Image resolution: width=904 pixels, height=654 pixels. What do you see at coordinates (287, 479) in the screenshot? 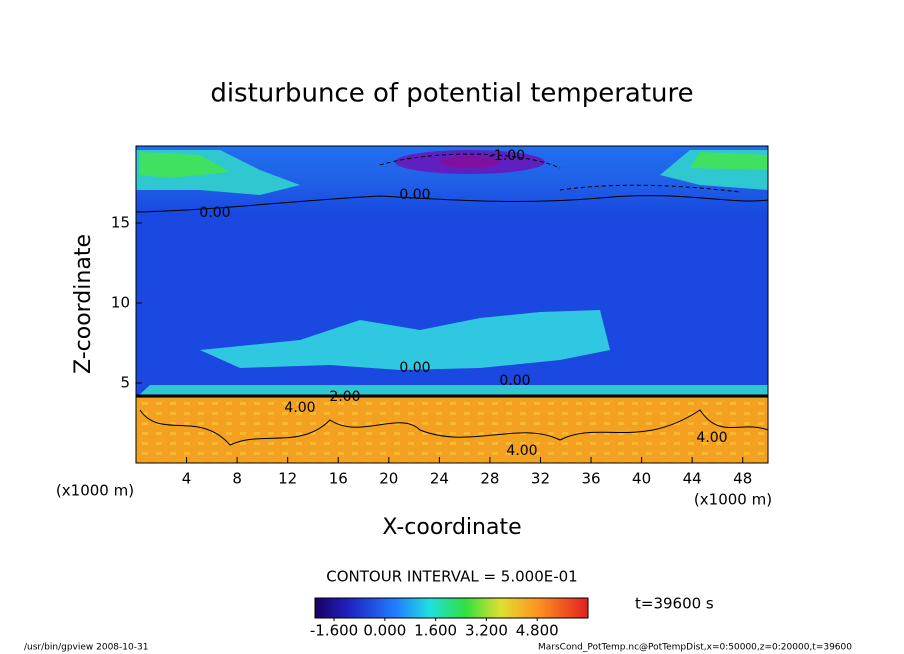
I see `x-tick-label: 12` at bounding box center [287, 479].